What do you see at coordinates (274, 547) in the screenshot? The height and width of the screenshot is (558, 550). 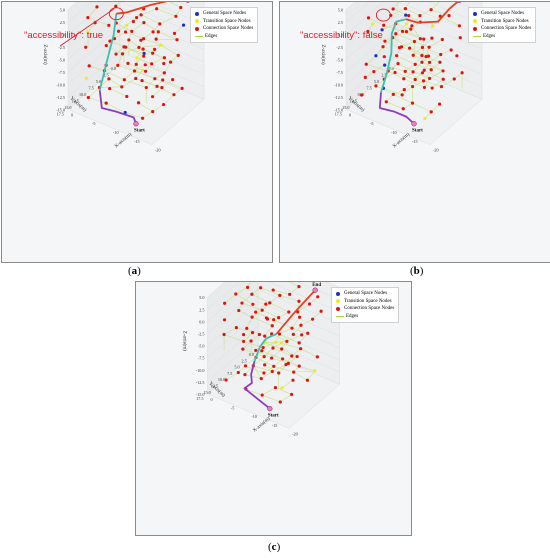 I see `panel-label-c: (c)` at bounding box center [274, 547].